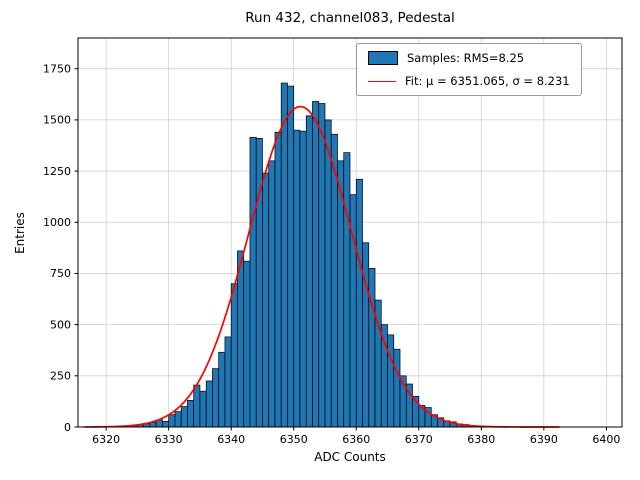 The width and height of the screenshot is (640, 480). I want to click on legend-entry-samples: Samples: RMS=8.25, so click(469, 58).